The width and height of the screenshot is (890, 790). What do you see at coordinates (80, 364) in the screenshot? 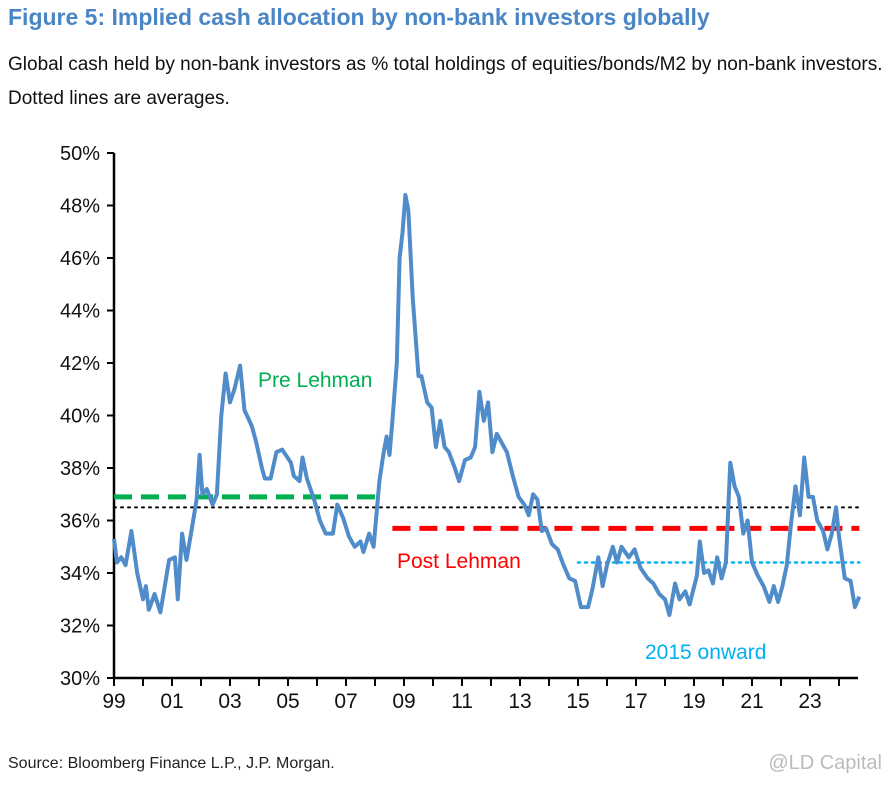
I see `y-tick-label: 42%` at bounding box center [80, 364].